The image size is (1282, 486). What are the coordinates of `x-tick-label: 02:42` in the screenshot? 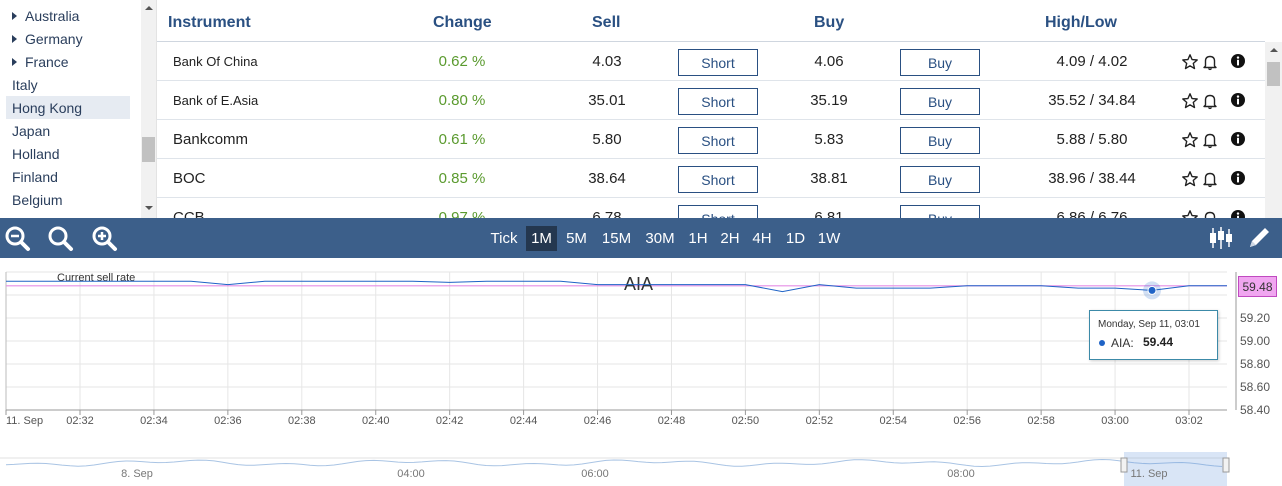 It's located at (450, 421).